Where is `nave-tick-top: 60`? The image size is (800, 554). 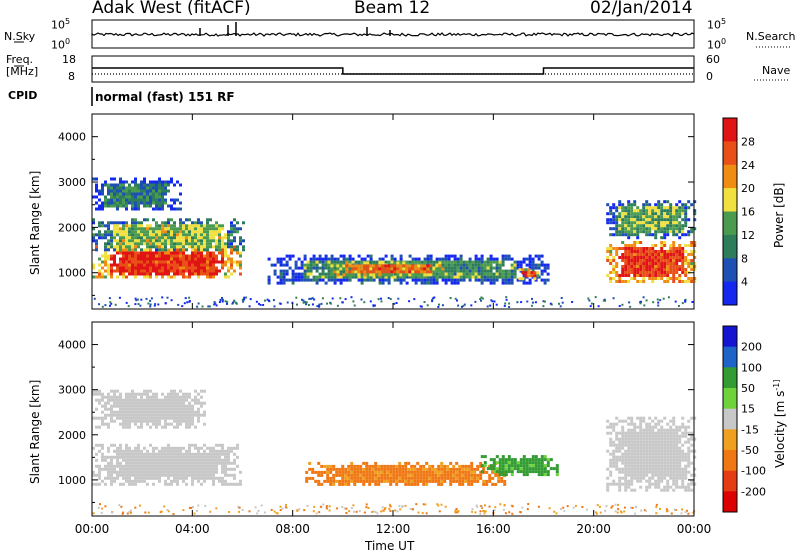
nave-tick-top: 60 is located at coordinates (713, 59).